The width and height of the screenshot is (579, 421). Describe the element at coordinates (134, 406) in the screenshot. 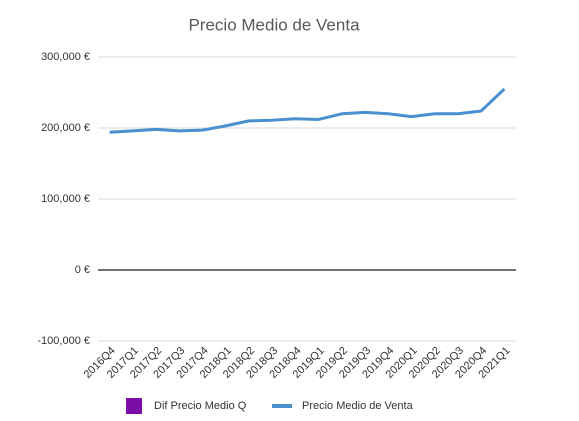

I see `legend-swatch` at that location.